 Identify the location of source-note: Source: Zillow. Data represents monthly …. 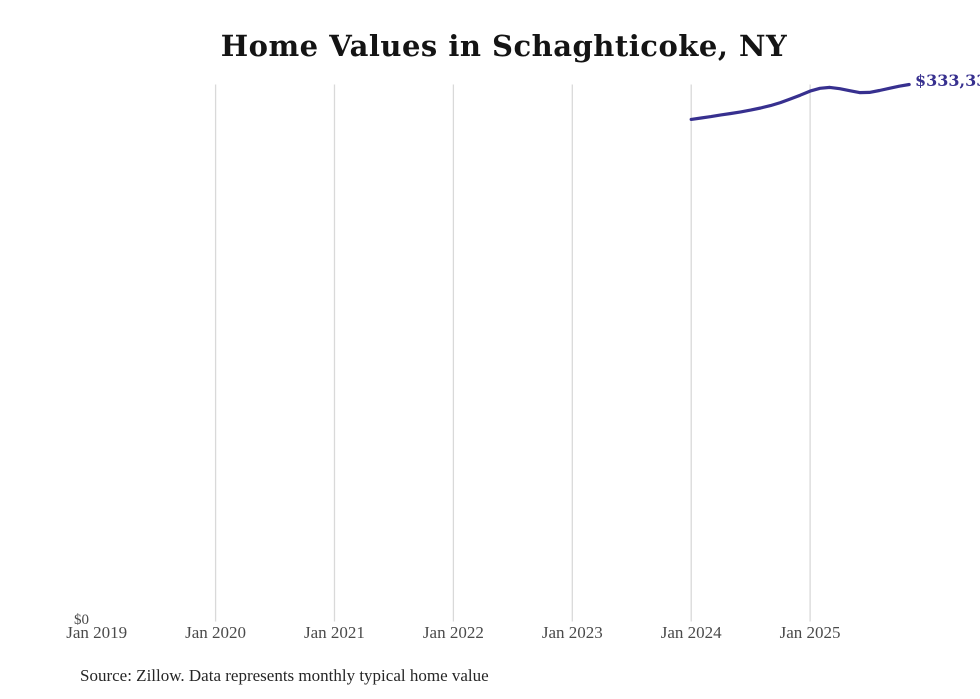
(284, 675).